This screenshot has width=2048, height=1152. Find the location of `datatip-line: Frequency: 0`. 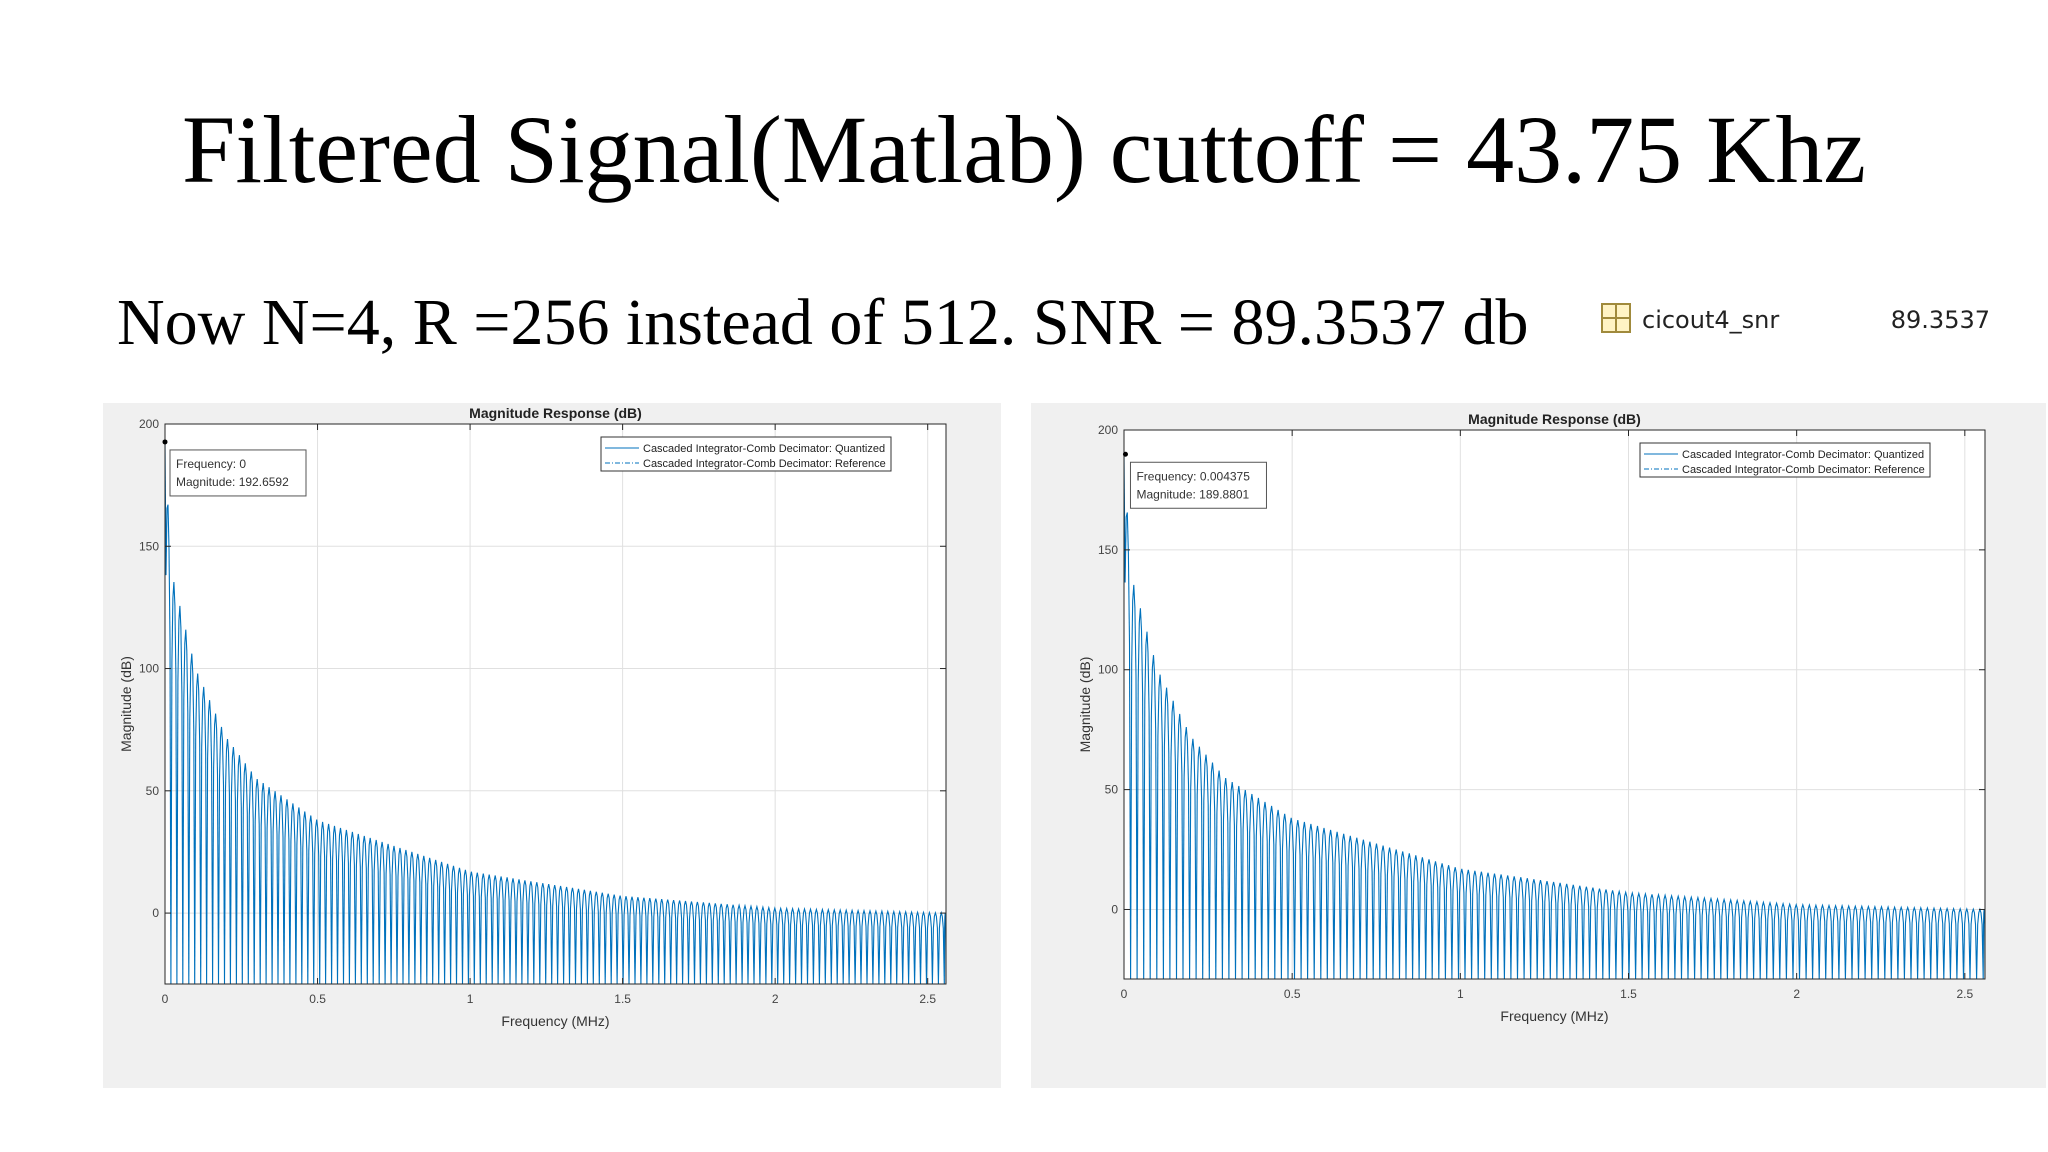

datatip-line: Frequency: 0 is located at coordinates (211, 464).